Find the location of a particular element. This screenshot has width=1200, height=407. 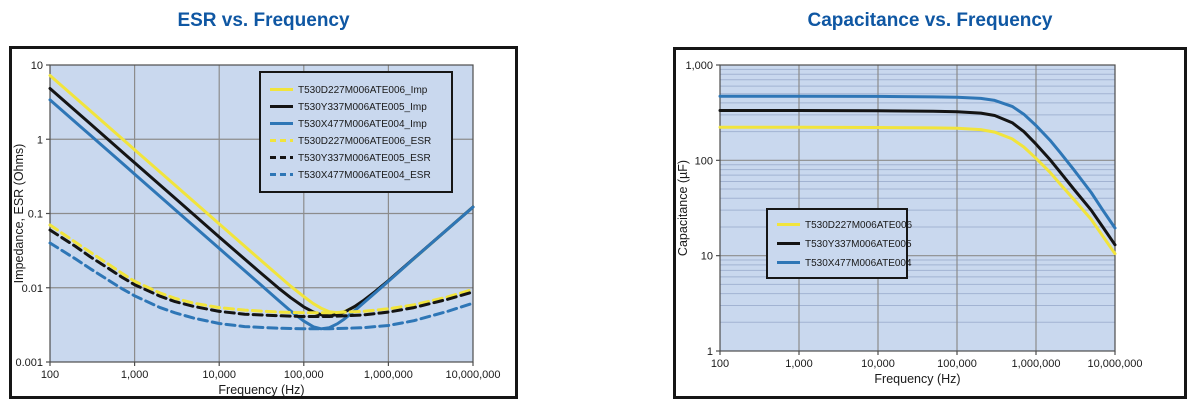

y-axis-label: Impedance, ESR (Ohms) is located at coordinates (19, 214).